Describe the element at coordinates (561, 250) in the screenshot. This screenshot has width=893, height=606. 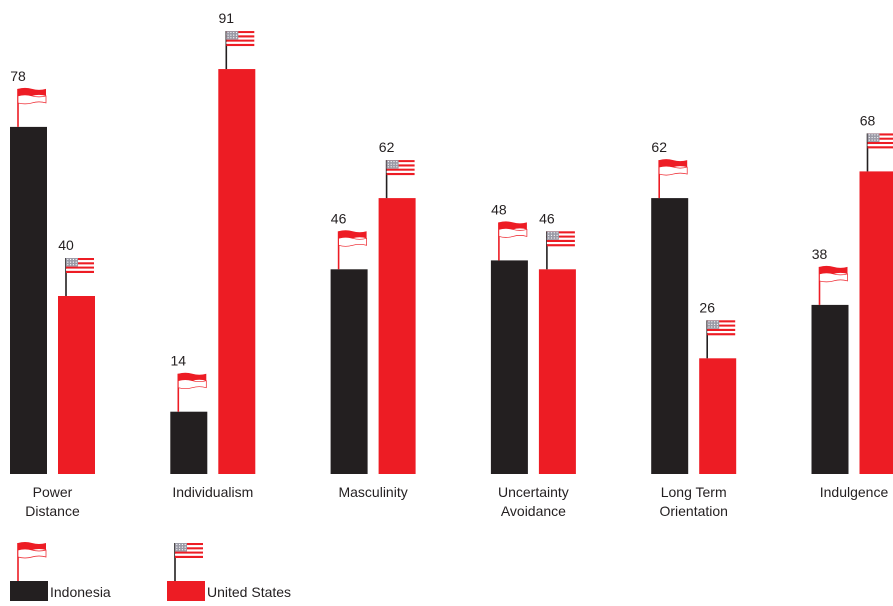
I see `us-flag-3-icon` at that location.